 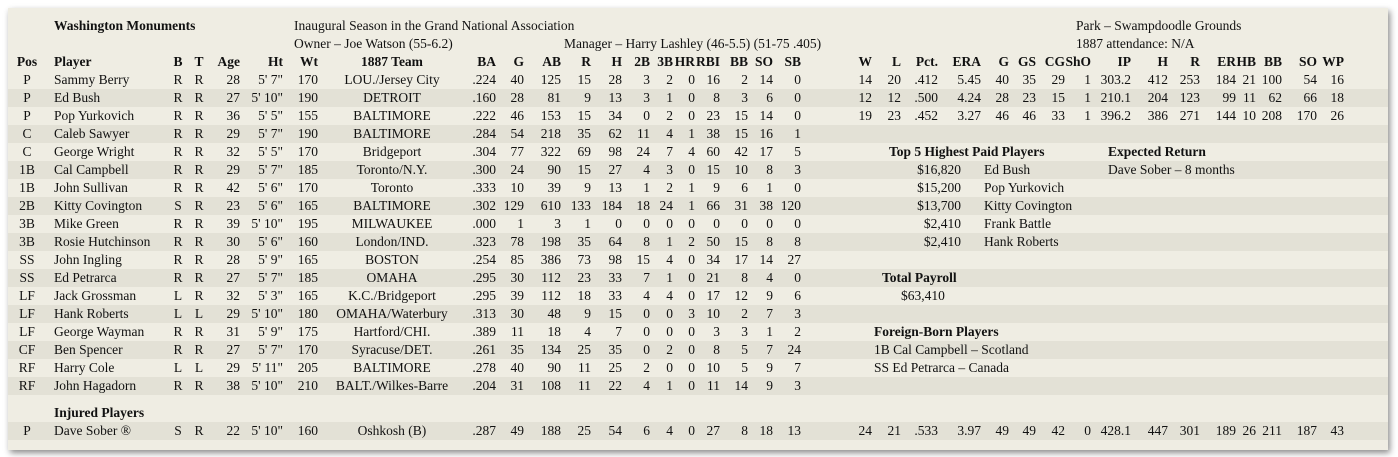 What do you see at coordinates (865, 430) in the screenshot?
I see `cell-pitching: 24` at bounding box center [865, 430].